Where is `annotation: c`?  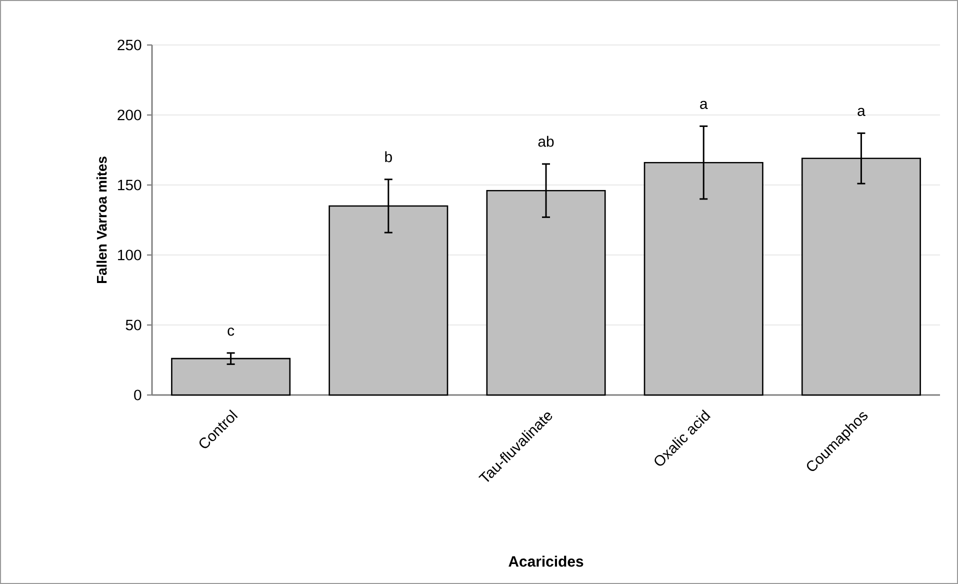
annotation: c is located at coordinates (231, 332).